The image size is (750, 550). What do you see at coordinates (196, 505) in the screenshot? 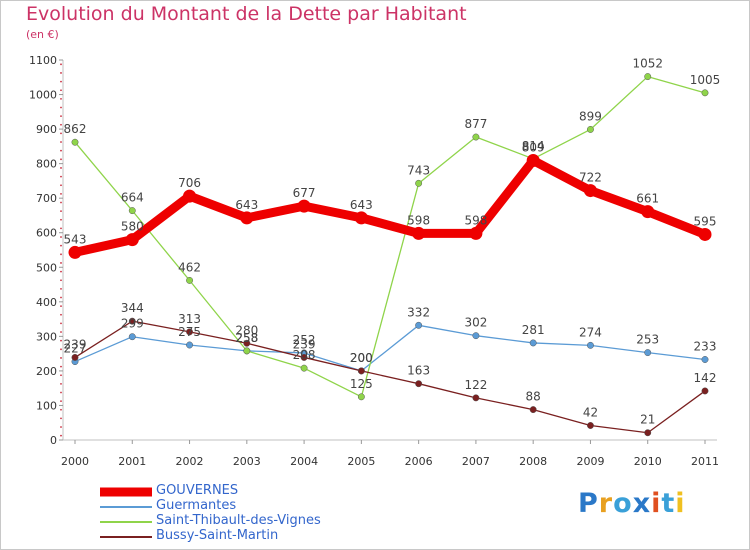
I see `legend-label: Guermantes` at bounding box center [196, 505].